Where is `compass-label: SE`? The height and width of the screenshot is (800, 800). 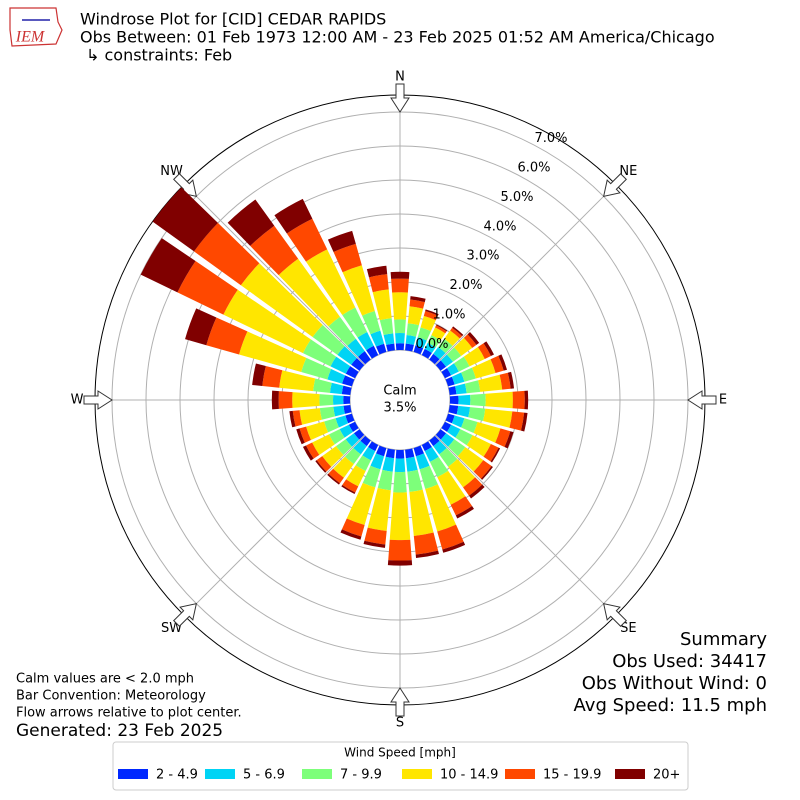
compass-label: SE is located at coordinates (628, 628).